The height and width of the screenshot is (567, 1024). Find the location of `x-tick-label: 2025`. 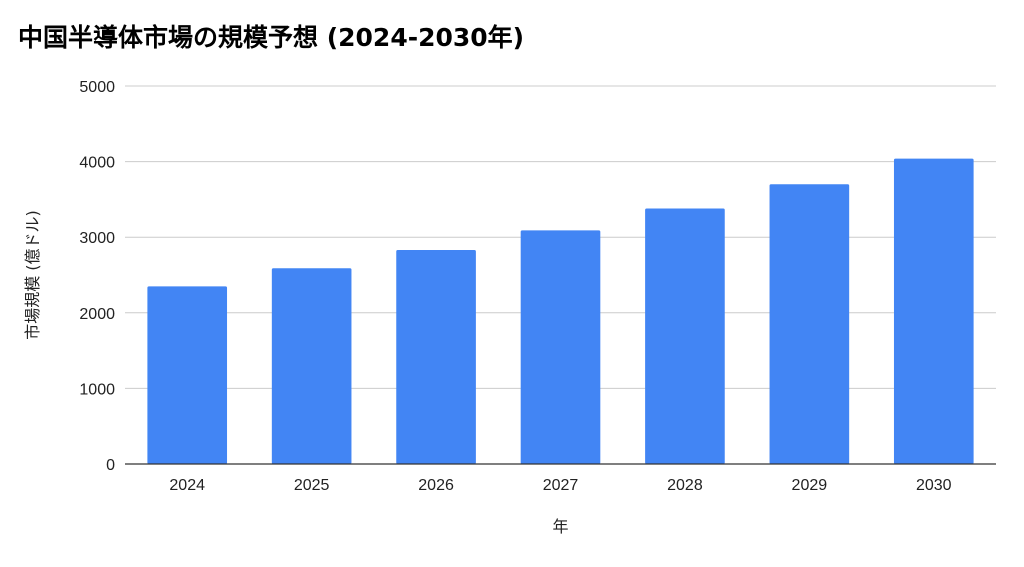

x-tick-label: 2025 is located at coordinates (312, 485).